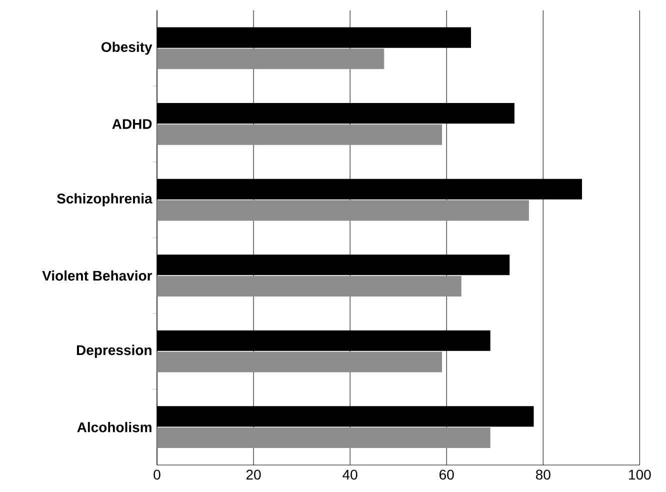 The width and height of the screenshot is (666, 492). Describe the element at coordinates (350, 475) in the screenshot. I see `x-tick-label: 40` at that location.